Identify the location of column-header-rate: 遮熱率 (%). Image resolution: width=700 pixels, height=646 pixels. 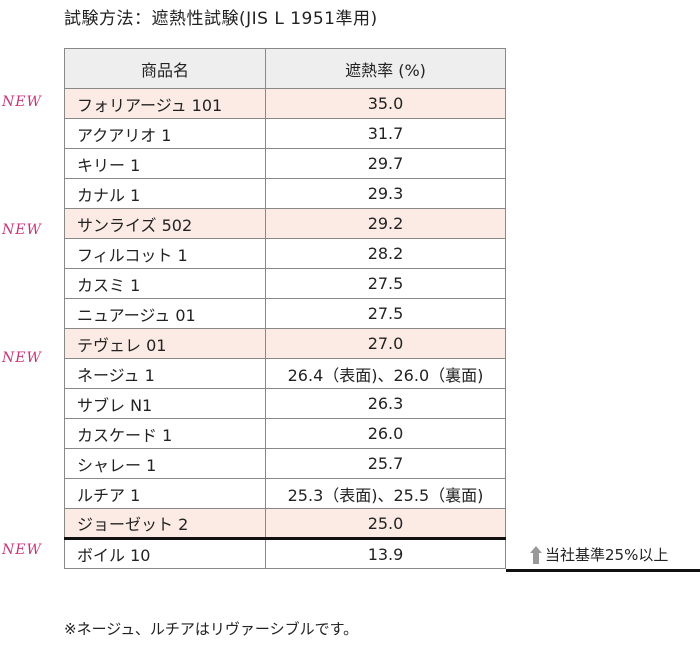
(385, 68).